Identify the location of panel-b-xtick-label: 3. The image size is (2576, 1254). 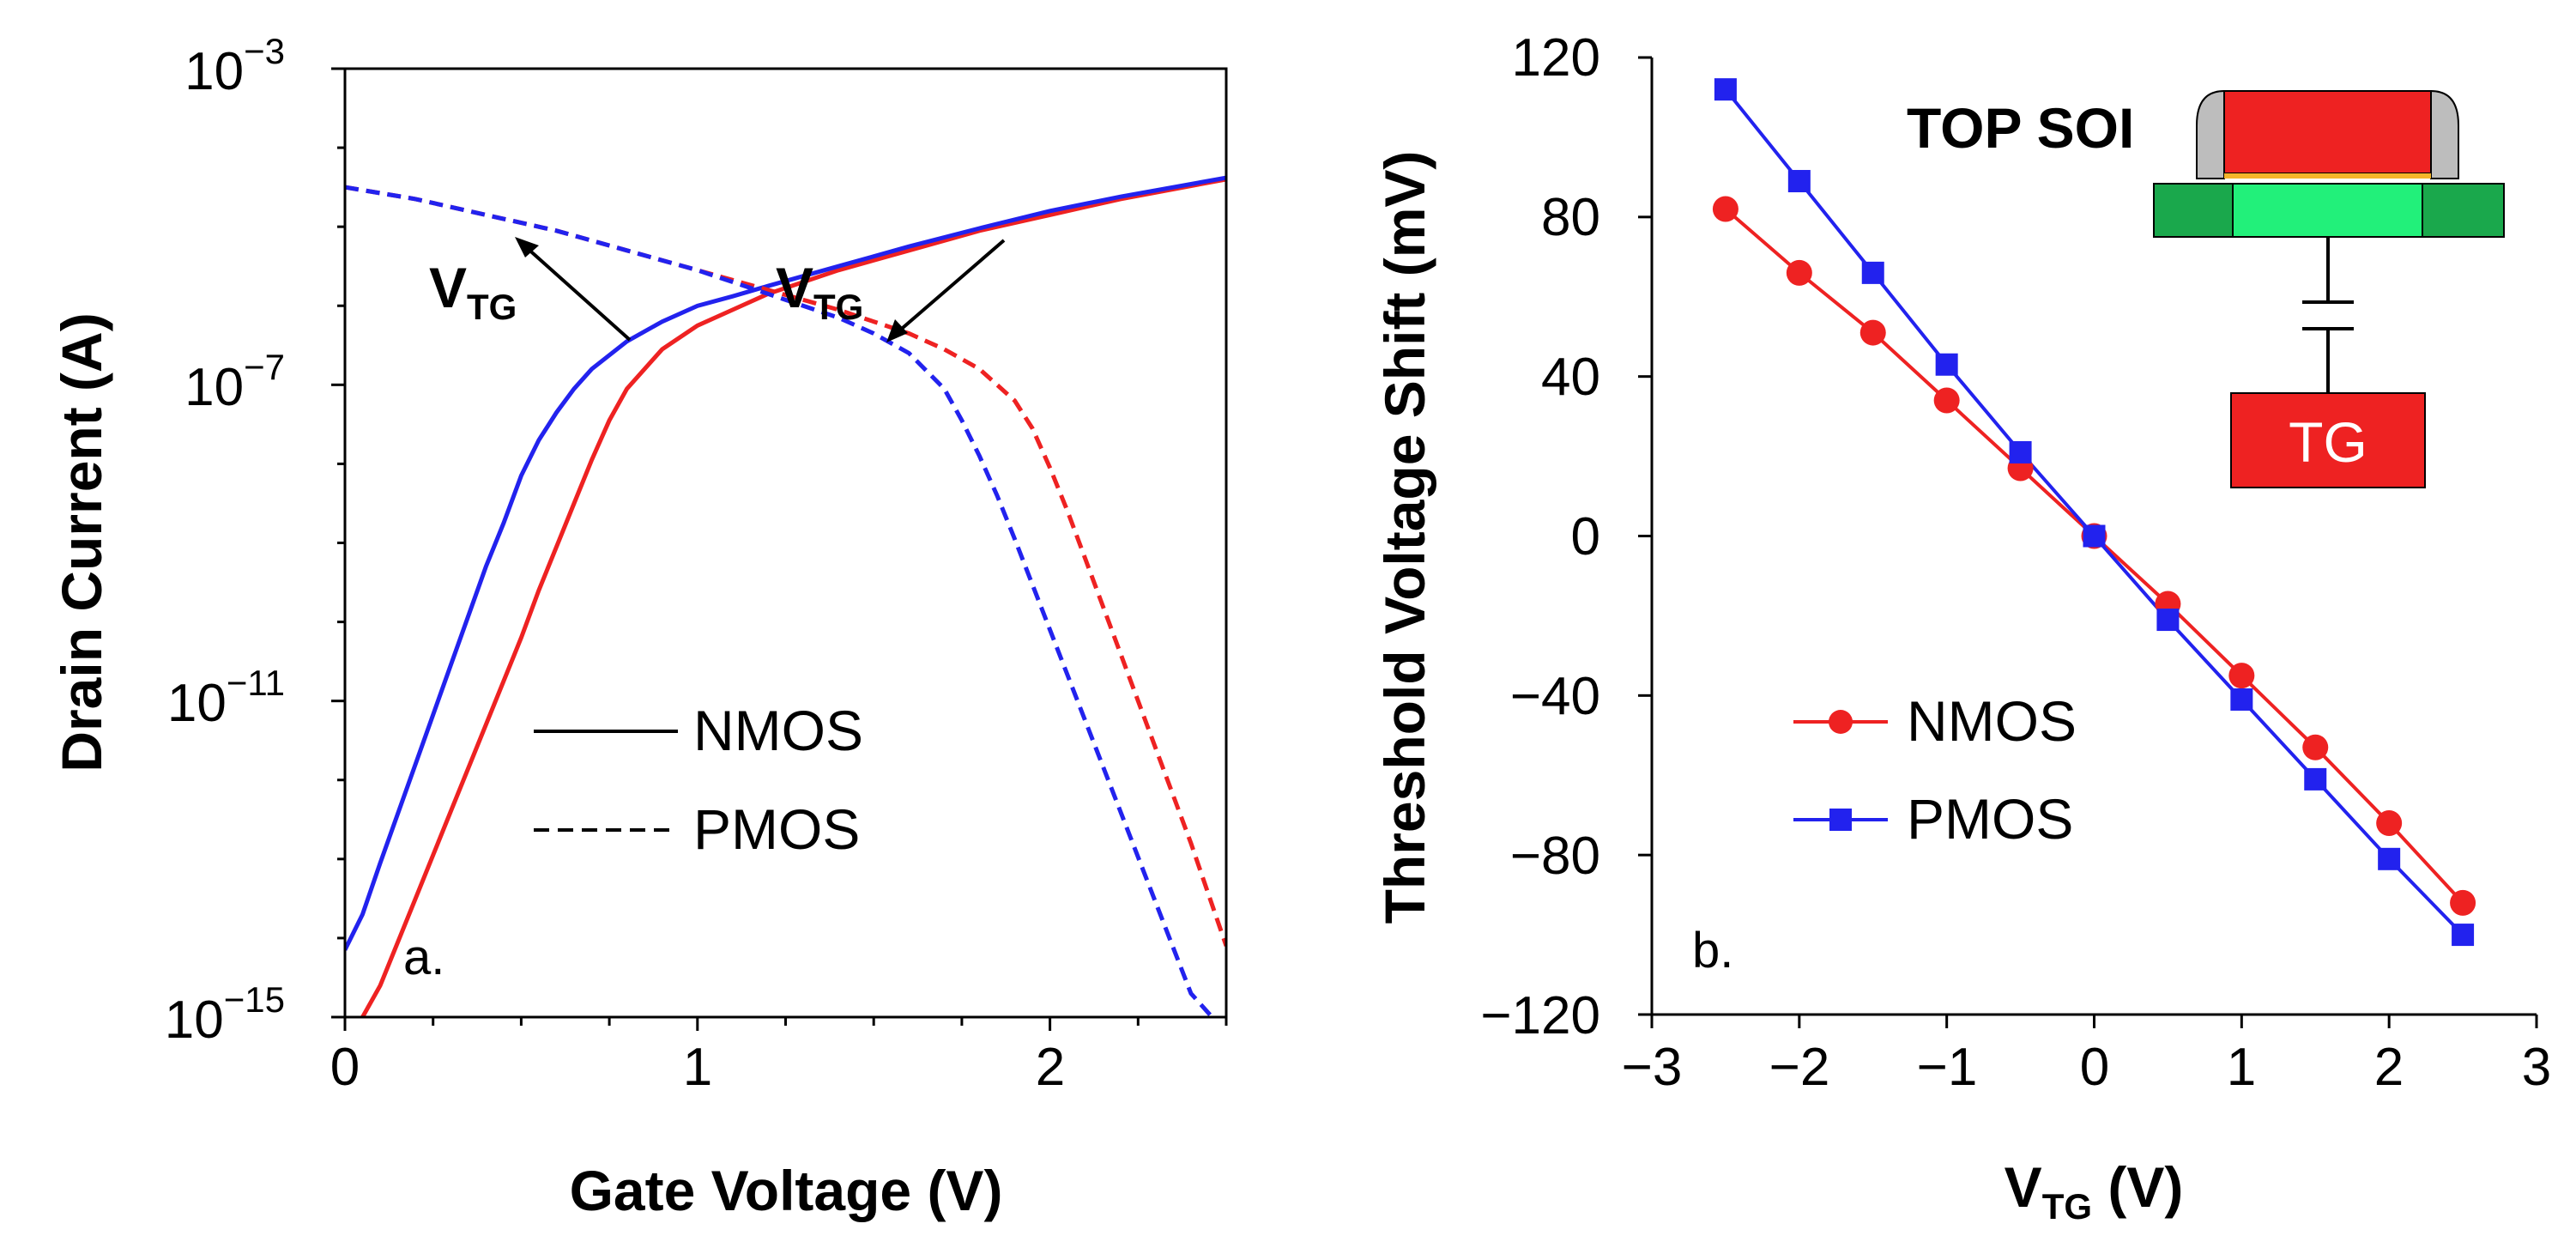
(2536, 1067).